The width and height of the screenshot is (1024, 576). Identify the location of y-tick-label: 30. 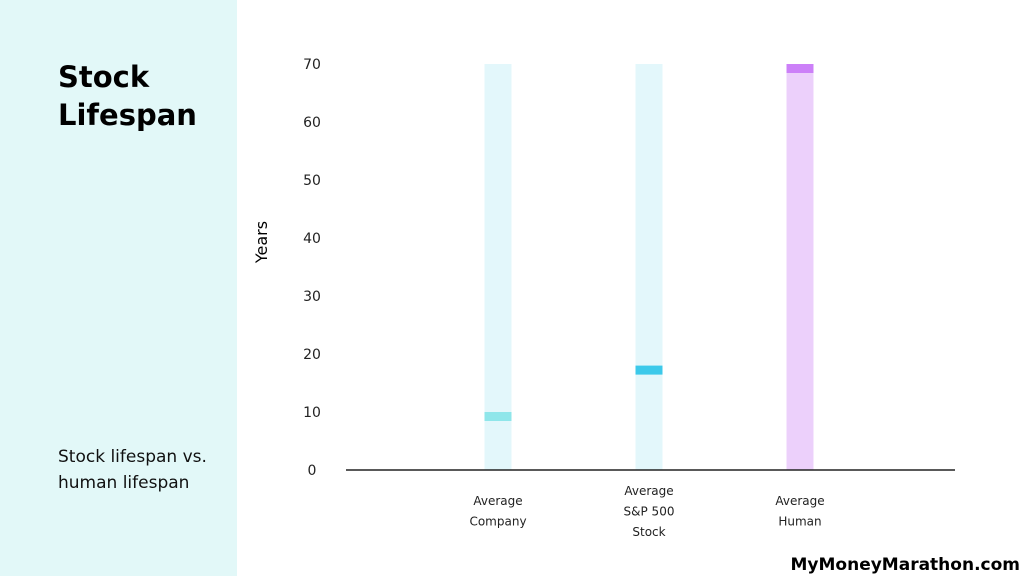
(312, 297).